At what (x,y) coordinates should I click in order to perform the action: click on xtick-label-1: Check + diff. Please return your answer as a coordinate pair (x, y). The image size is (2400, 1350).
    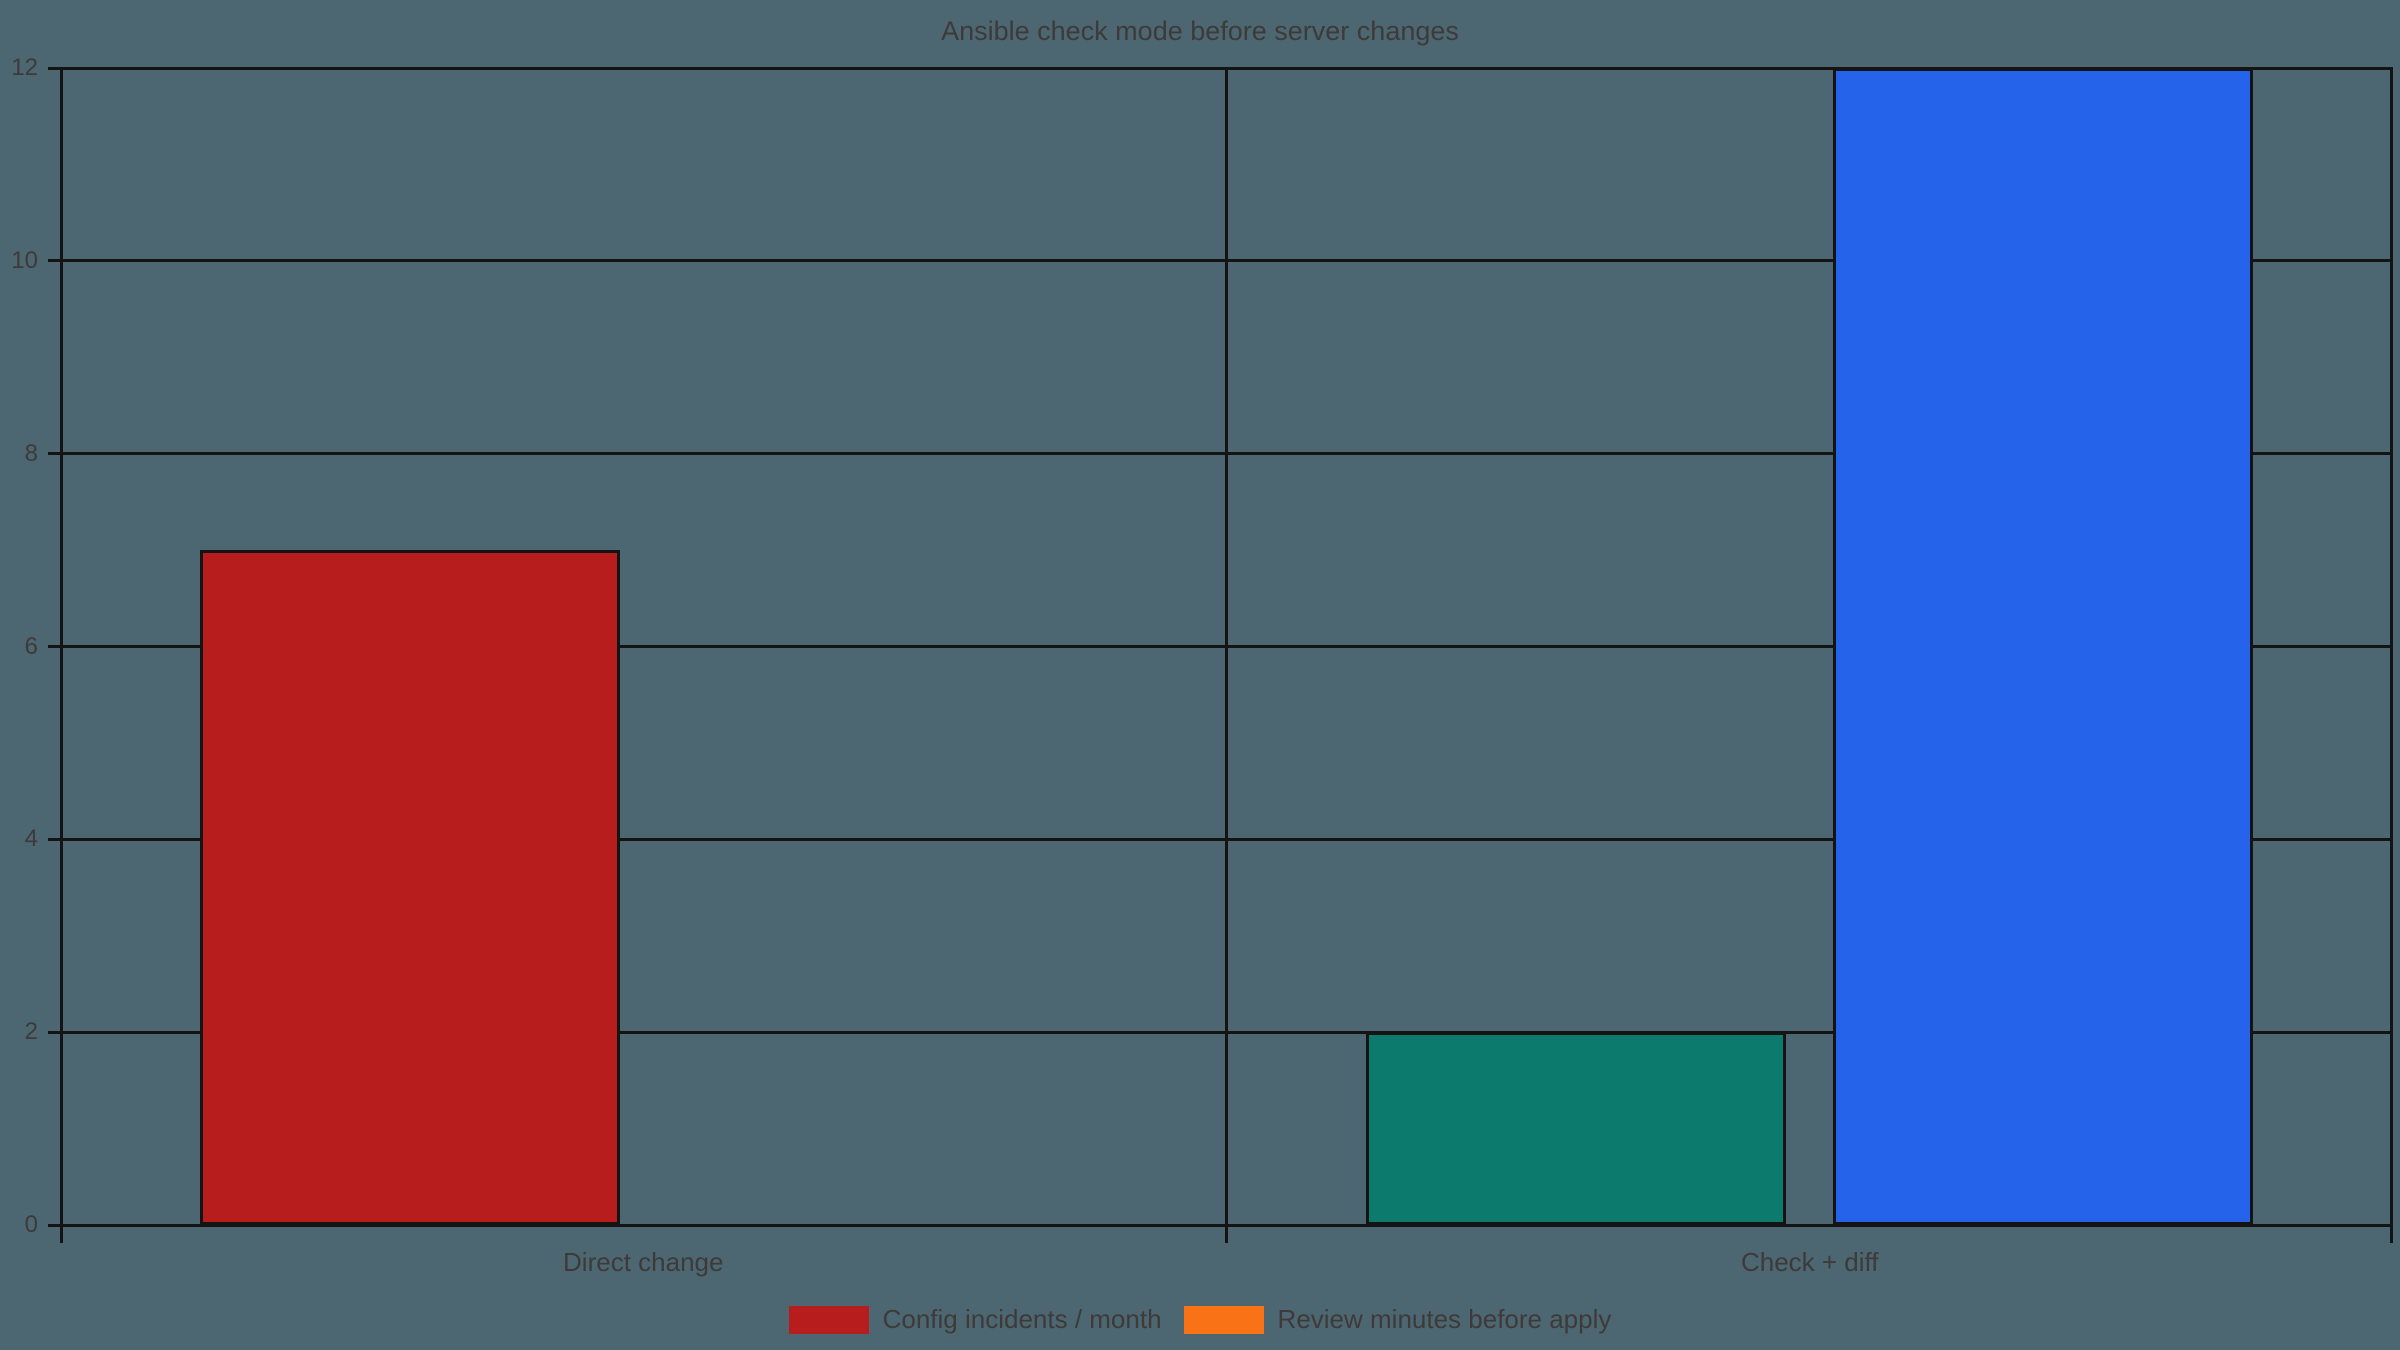
    Looking at the image, I should click on (1809, 1262).